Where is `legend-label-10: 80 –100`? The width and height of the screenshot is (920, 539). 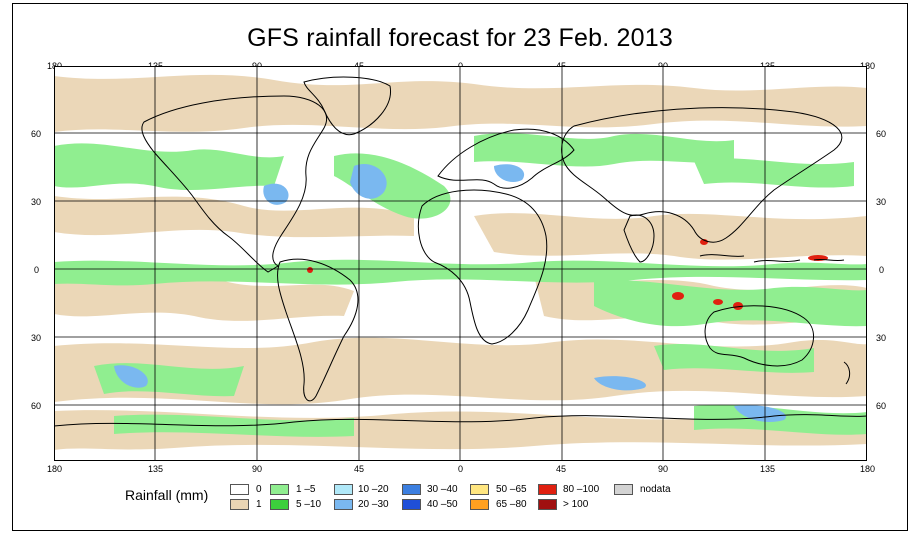 legend-label-10: 80 –100 is located at coordinates (581, 489).